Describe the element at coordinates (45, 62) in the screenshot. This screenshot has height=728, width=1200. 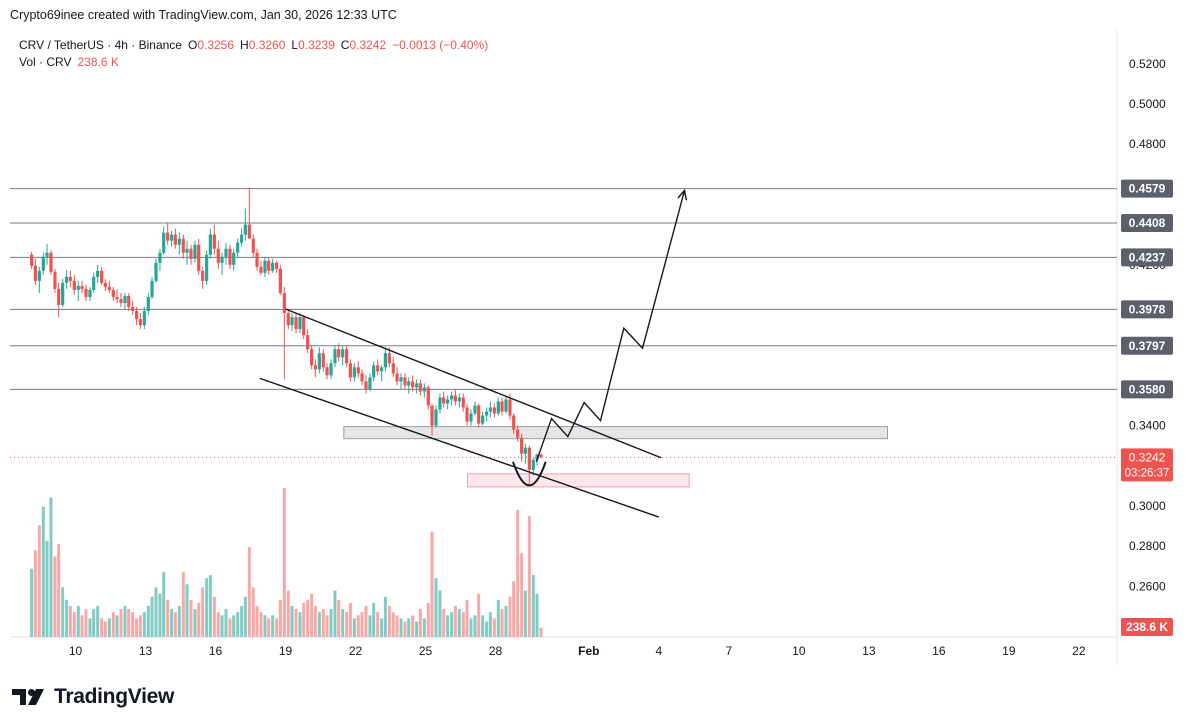
I see `volume-label: Vol · CRV` at that location.